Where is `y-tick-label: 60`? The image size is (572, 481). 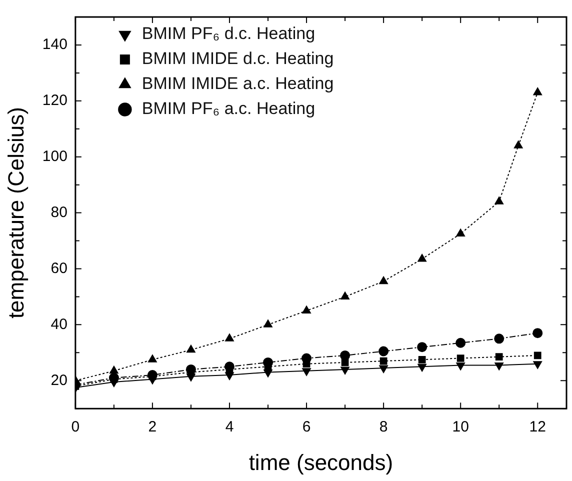
y-tick-label: 60 is located at coordinates (59, 268).